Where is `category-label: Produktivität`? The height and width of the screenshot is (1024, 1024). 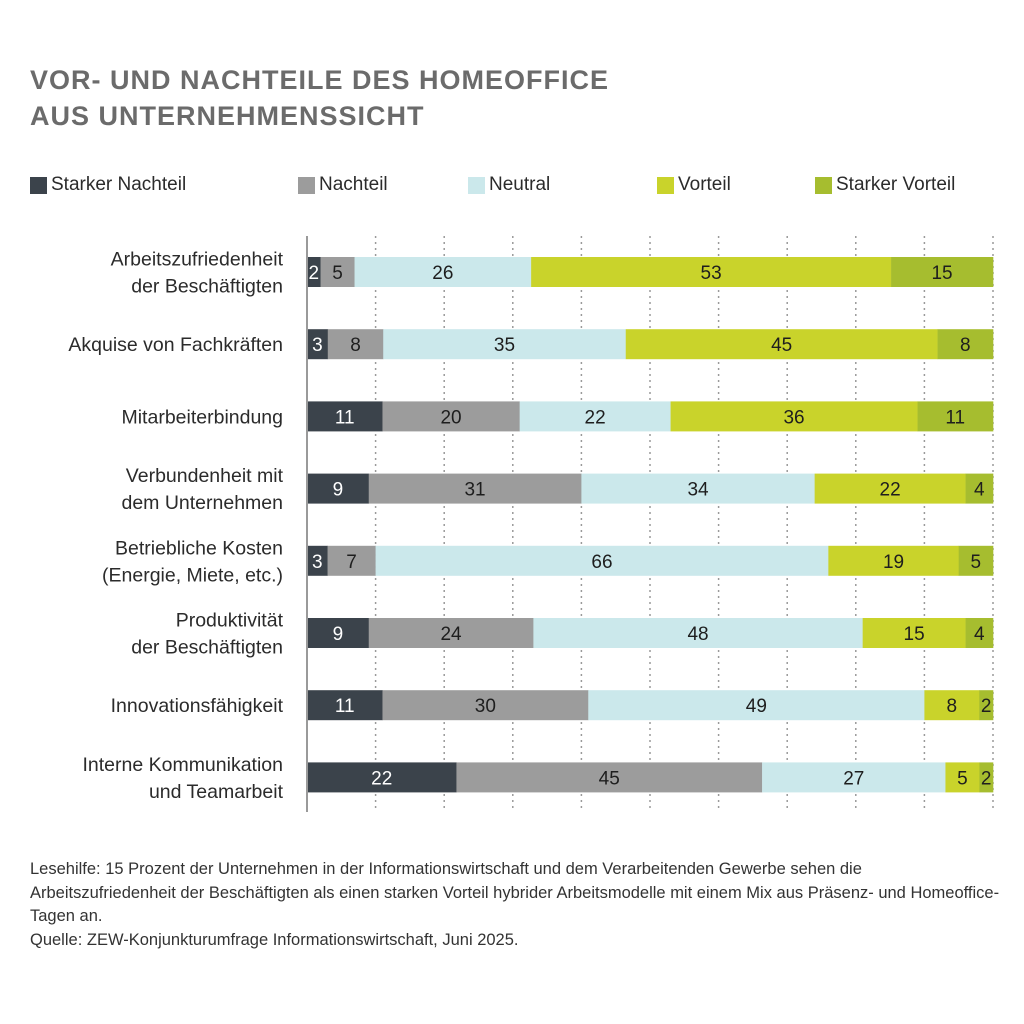
category-label: Produktivität is located at coordinates (230, 621).